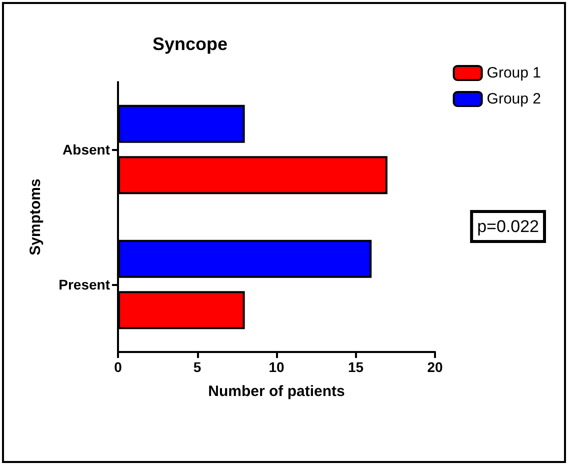  What do you see at coordinates (508, 226) in the screenshot?
I see `text: p=0.022` at bounding box center [508, 226].